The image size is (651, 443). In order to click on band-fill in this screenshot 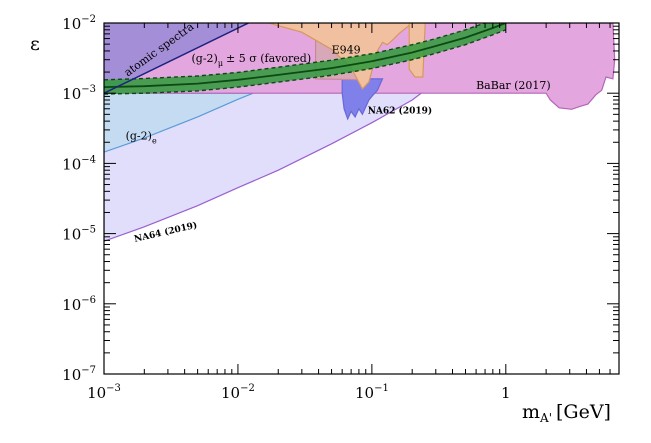, I will do `click(305, 59)`.